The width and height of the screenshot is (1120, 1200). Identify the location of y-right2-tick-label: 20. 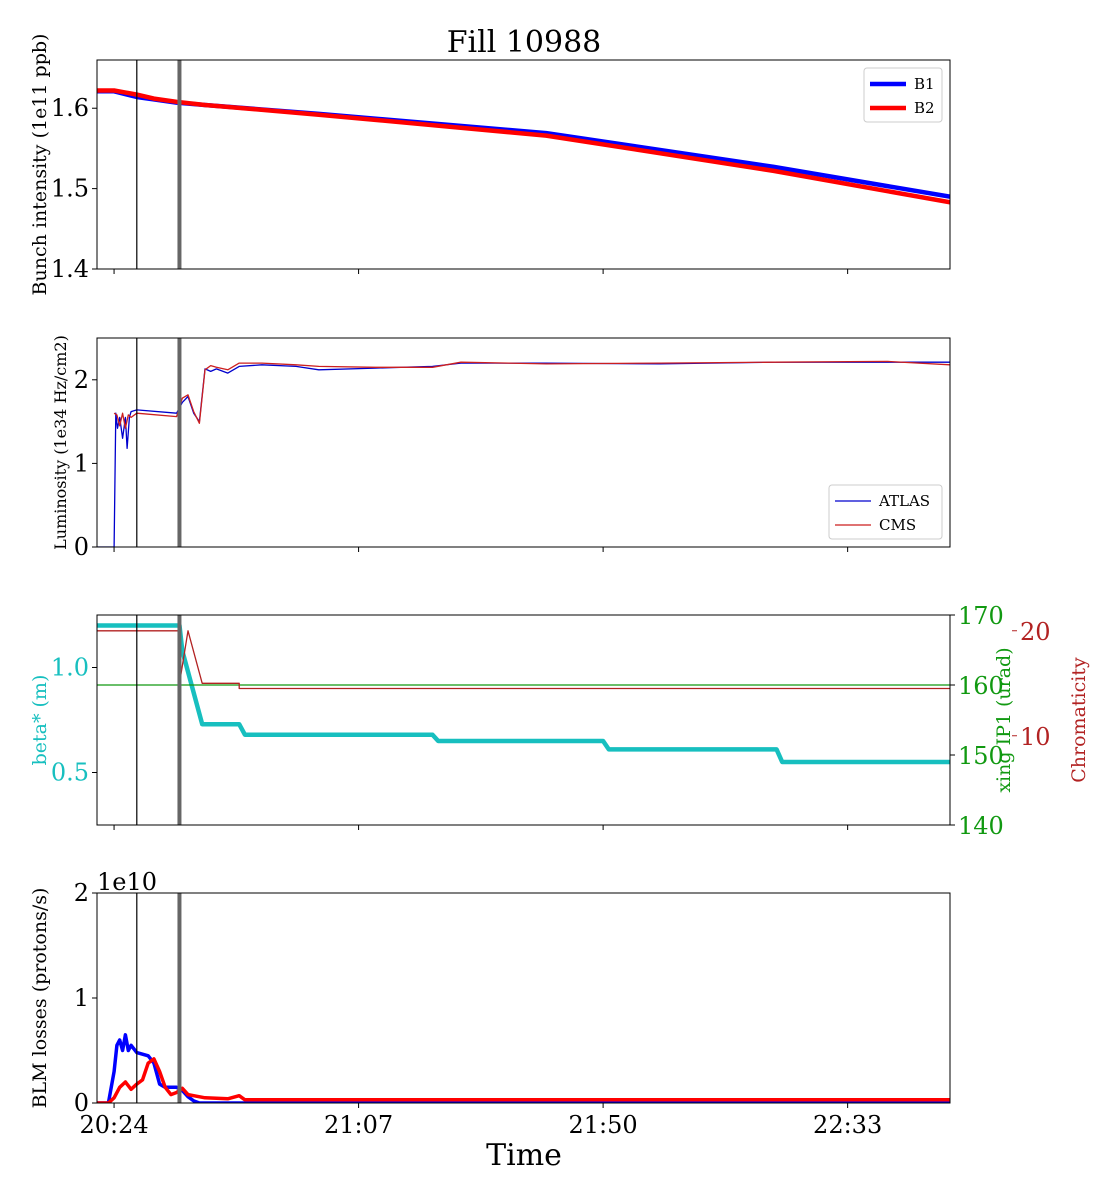
(1035, 632).